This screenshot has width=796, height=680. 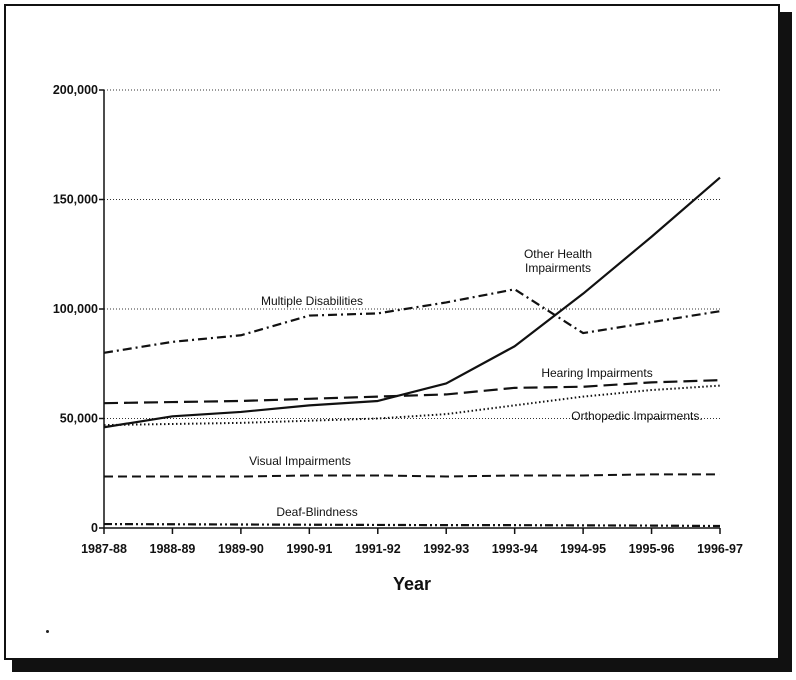 What do you see at coordinates (583, 549) in the screenshot?
I see `x-tick-label: 1994-95` at bounding box center [583, 549].